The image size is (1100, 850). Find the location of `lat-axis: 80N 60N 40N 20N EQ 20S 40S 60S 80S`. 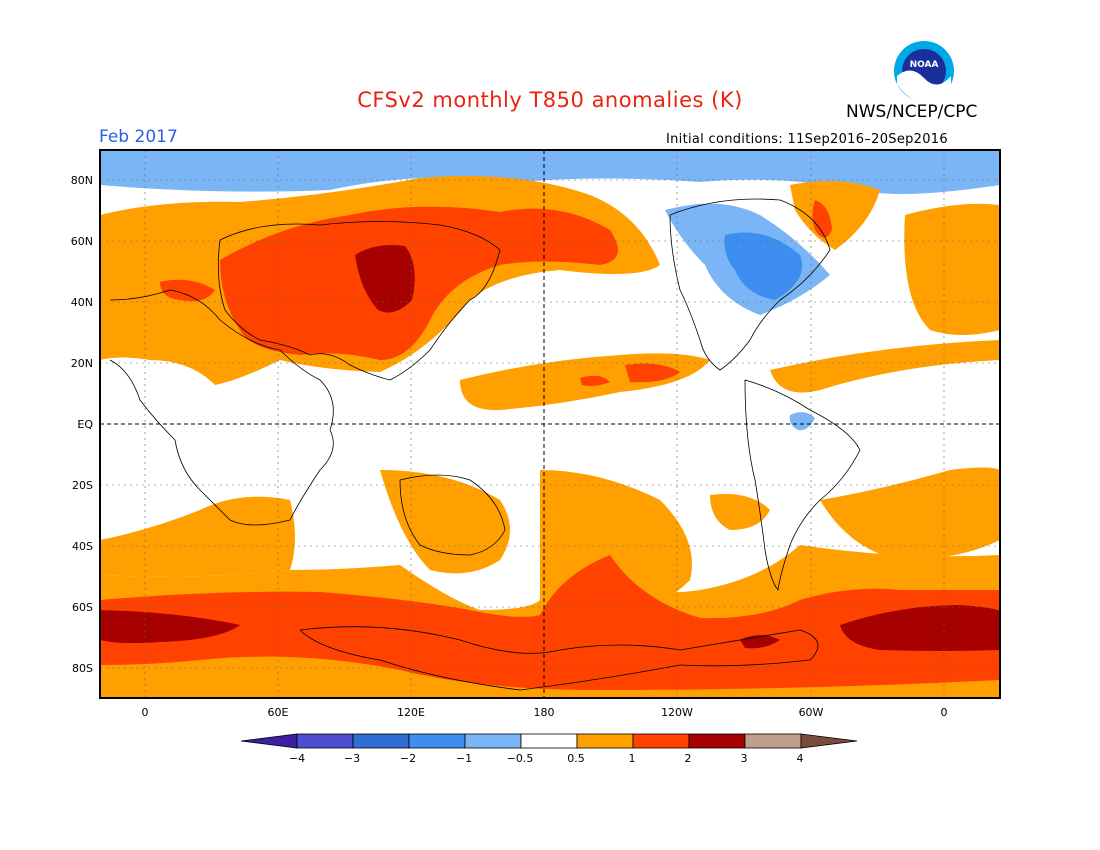

lat-axis: 80N 60N 40N 20N EQ 20S 40S 60S 80S is located at coordinates (82, 424).